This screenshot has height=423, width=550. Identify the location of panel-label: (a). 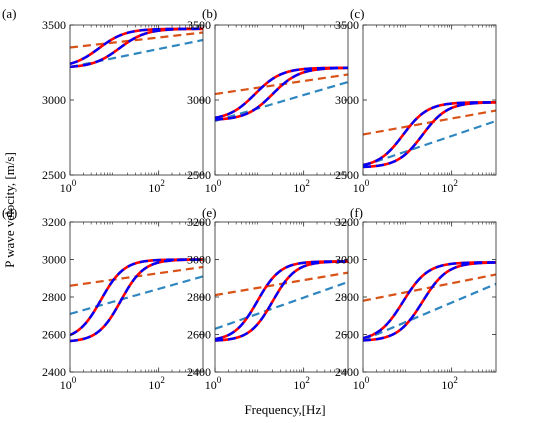
(9, 13).